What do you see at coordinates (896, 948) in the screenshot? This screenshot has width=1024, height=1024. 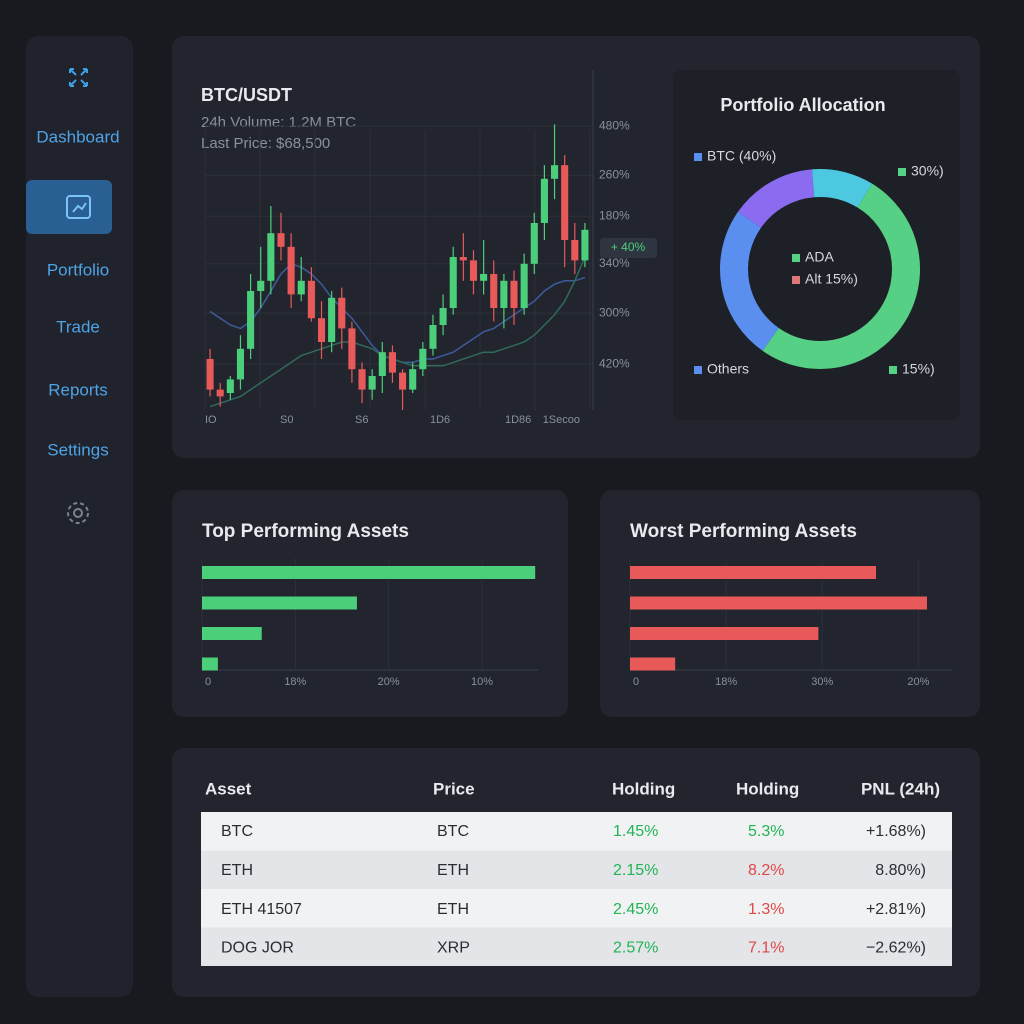 I see `table-cell: −2.62%)` at bounding box center [896, 948].